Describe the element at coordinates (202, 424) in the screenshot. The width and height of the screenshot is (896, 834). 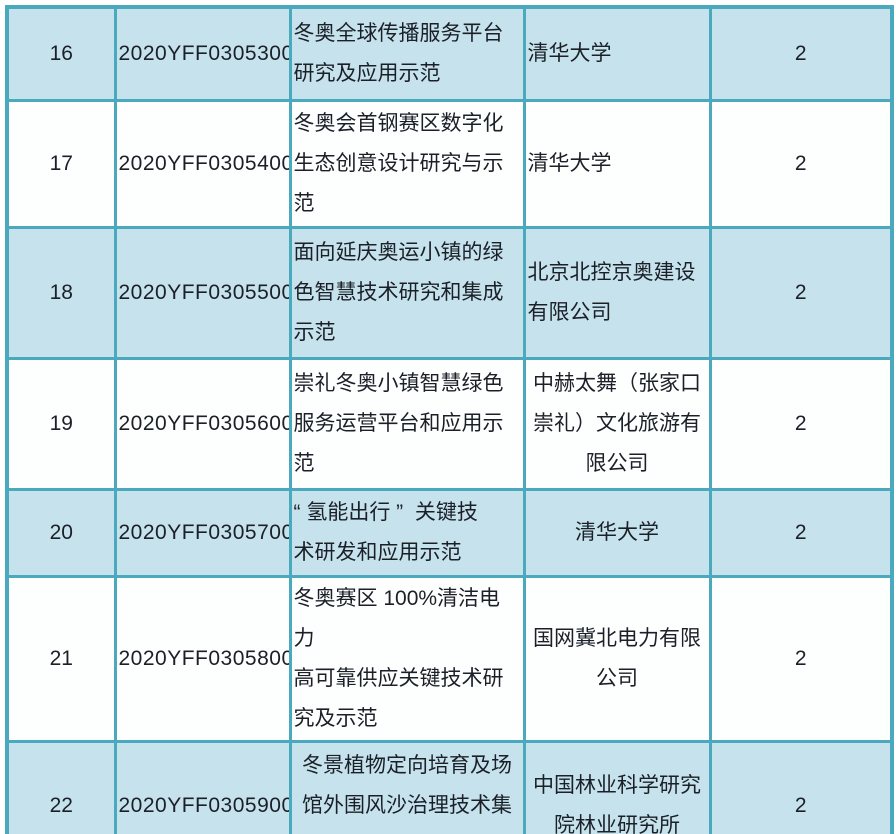
I see `project-code-cell: 2020YFF0305600` at that location.